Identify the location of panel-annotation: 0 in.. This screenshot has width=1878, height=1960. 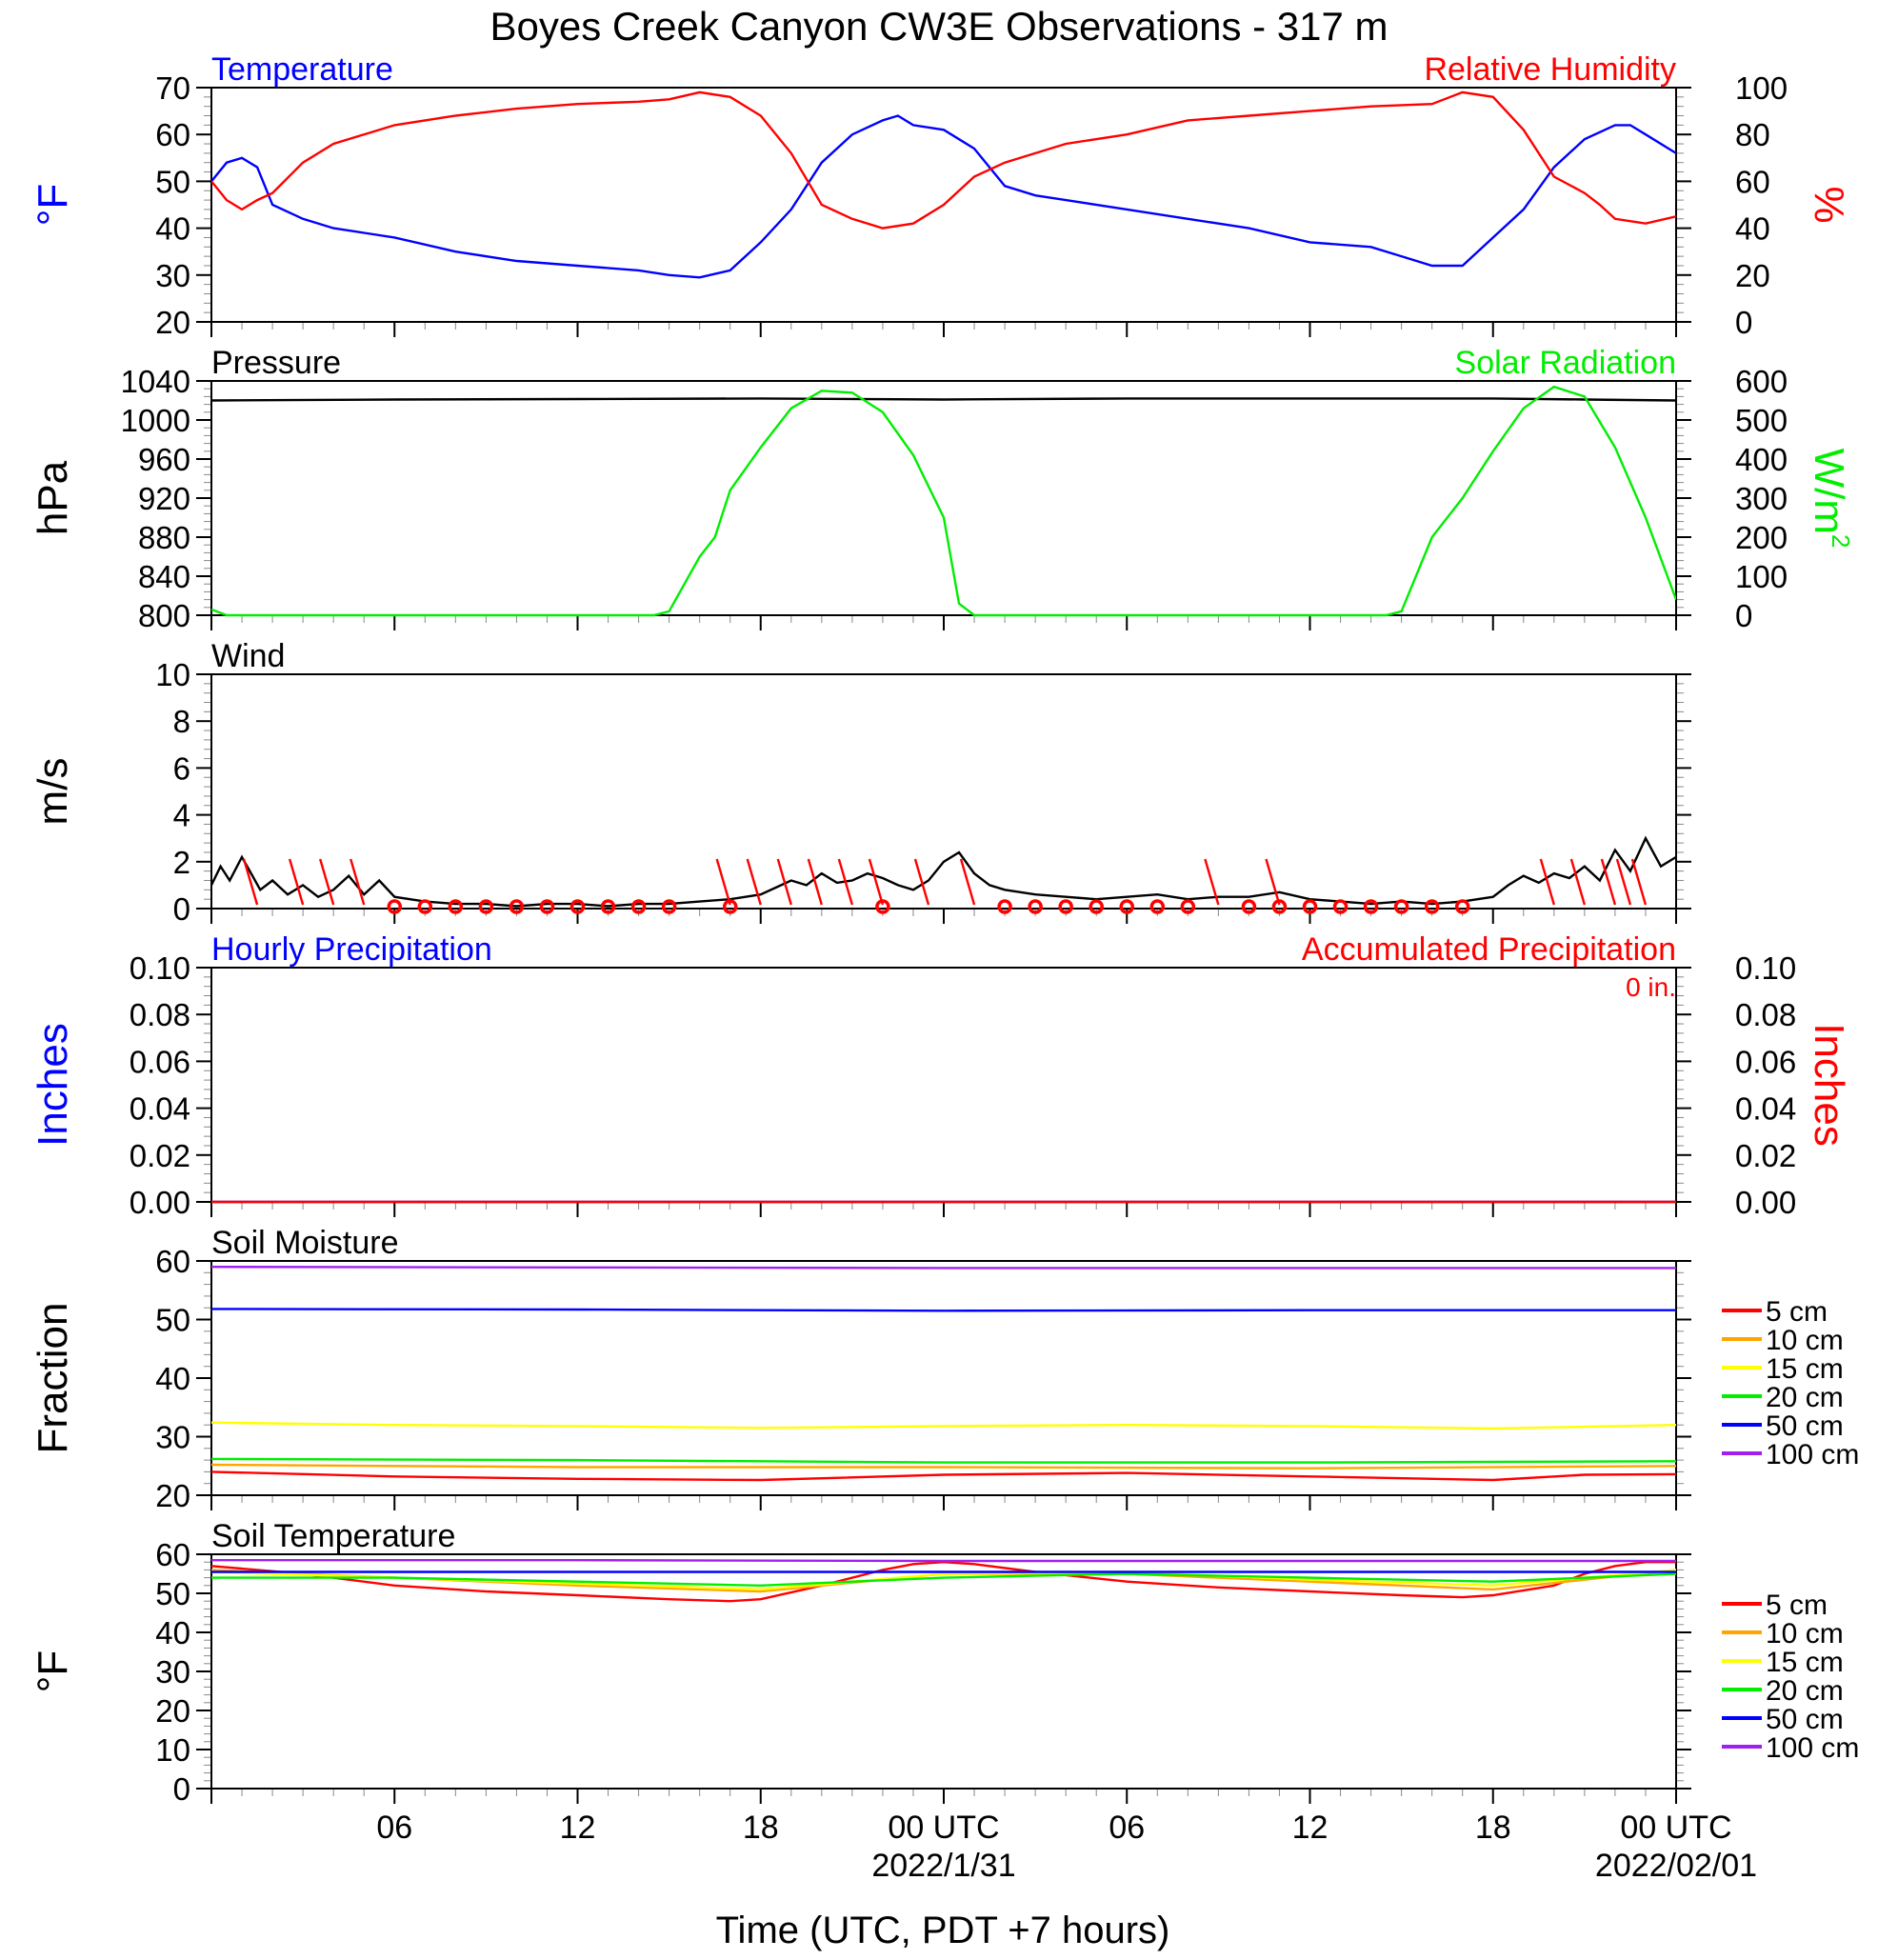
(1651, 987).